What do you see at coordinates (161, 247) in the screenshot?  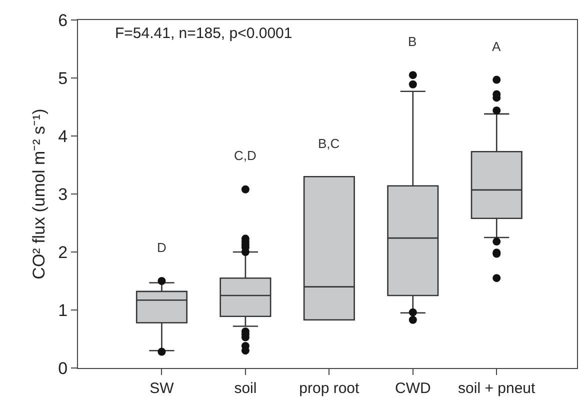 I see `annotation: D` at bounding box center [161, 247].